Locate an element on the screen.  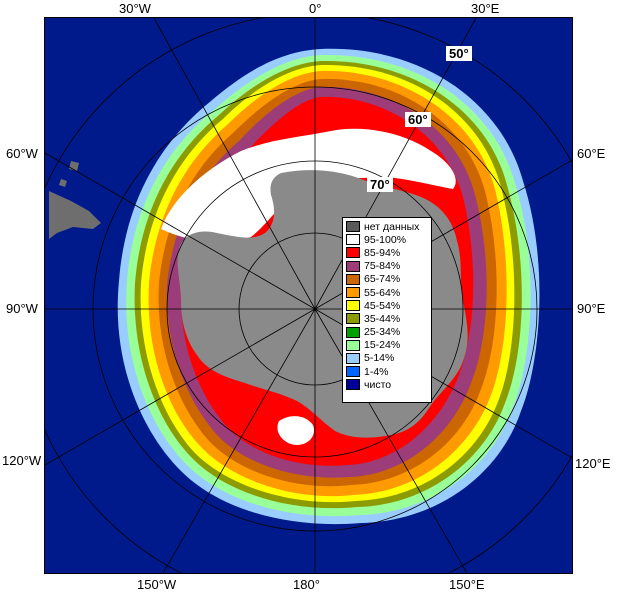
legend-item: 25-34% is located at coordinates (387, 332).